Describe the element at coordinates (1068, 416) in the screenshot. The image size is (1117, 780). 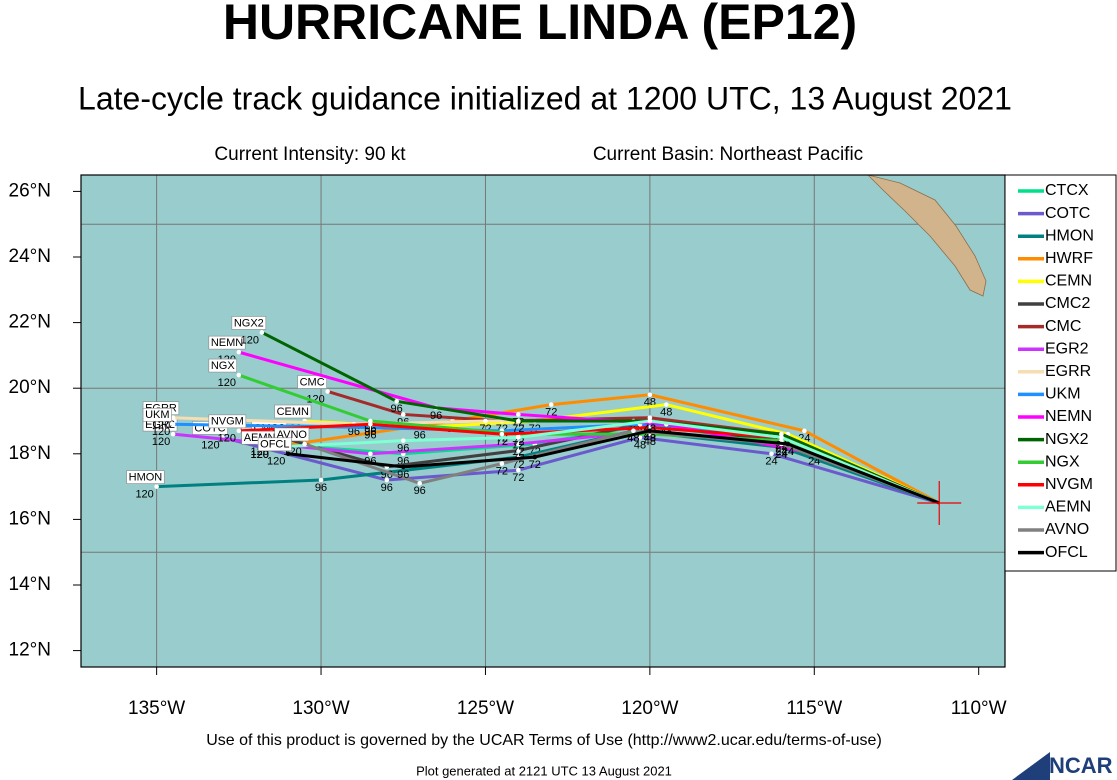
I see `legend-label: NEMN` at that location.